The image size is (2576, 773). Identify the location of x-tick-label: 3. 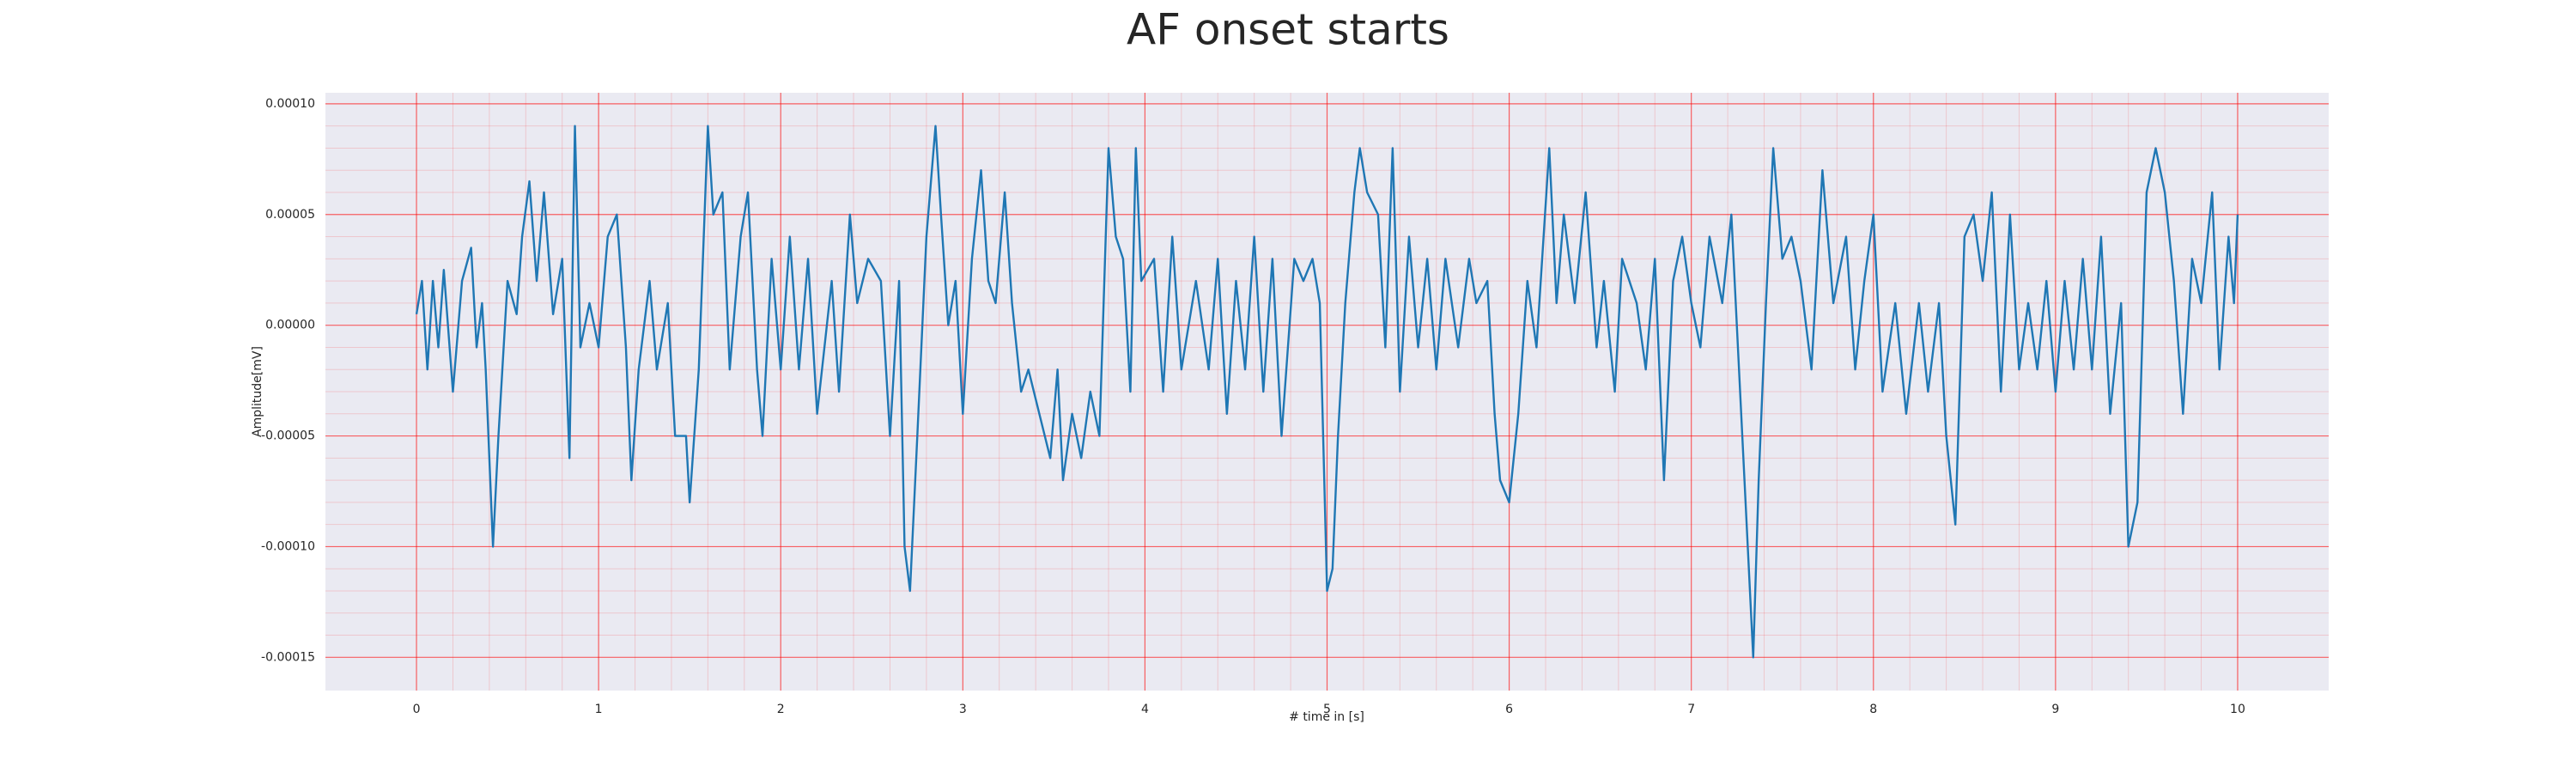
(963, 709).